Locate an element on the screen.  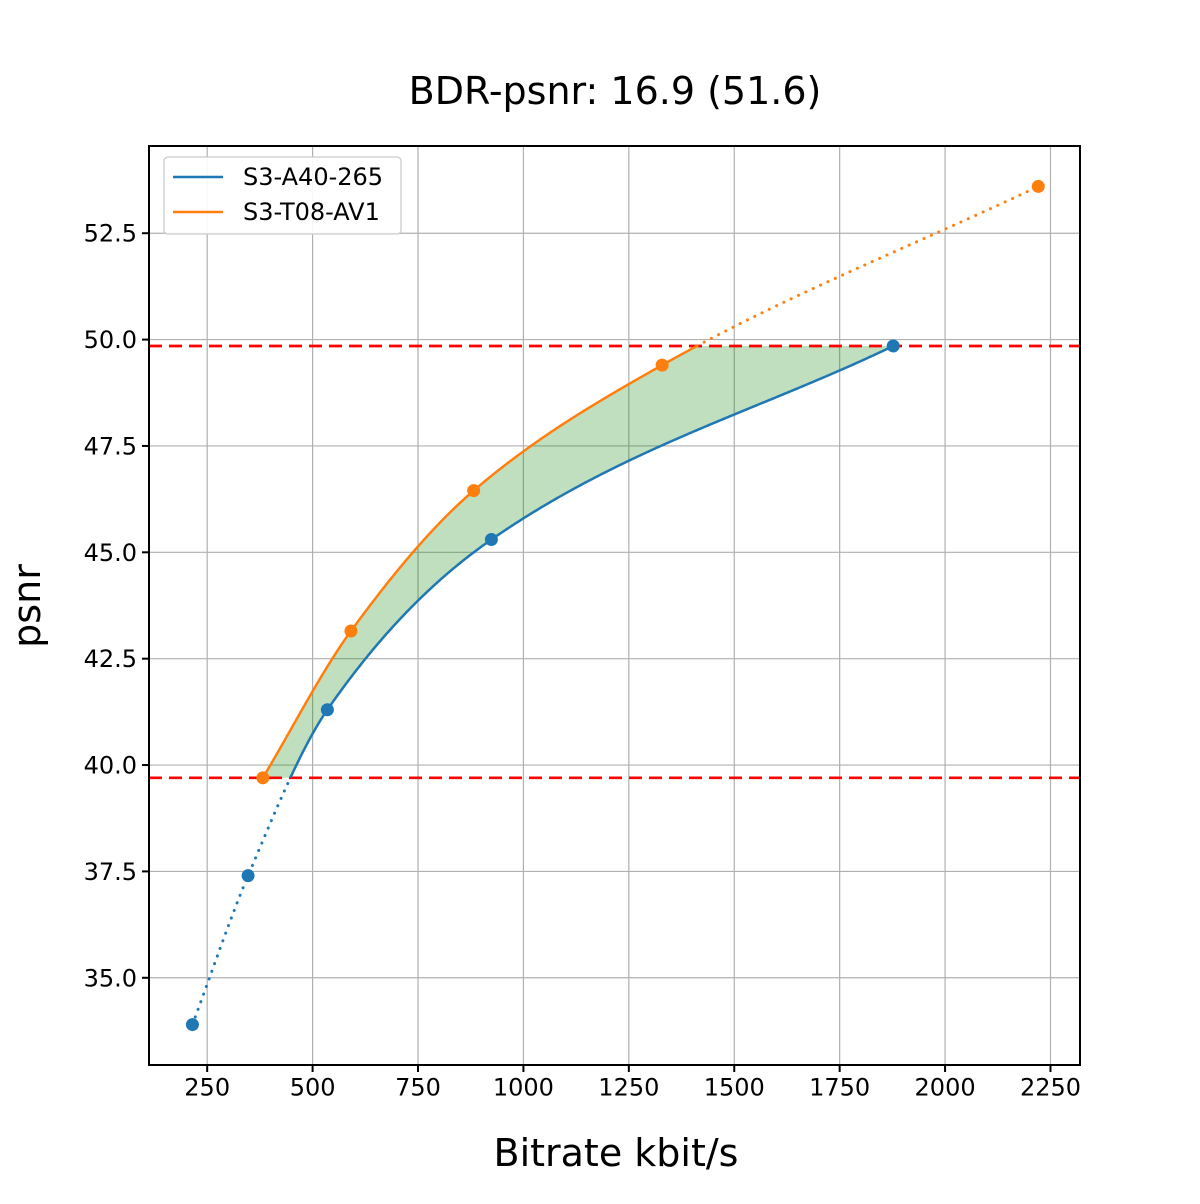
y-tick-label: 35.0 is located at coordinates (110, 978).